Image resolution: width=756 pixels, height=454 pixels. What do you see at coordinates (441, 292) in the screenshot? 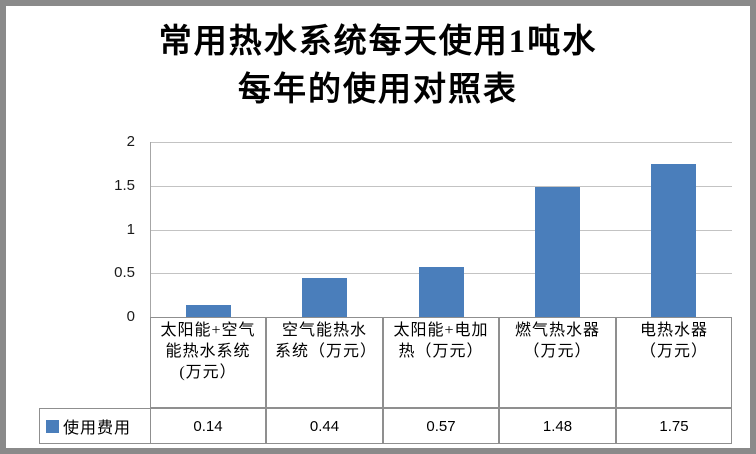
I see `bar-使用费用-2` at bounding box center [441, 292].